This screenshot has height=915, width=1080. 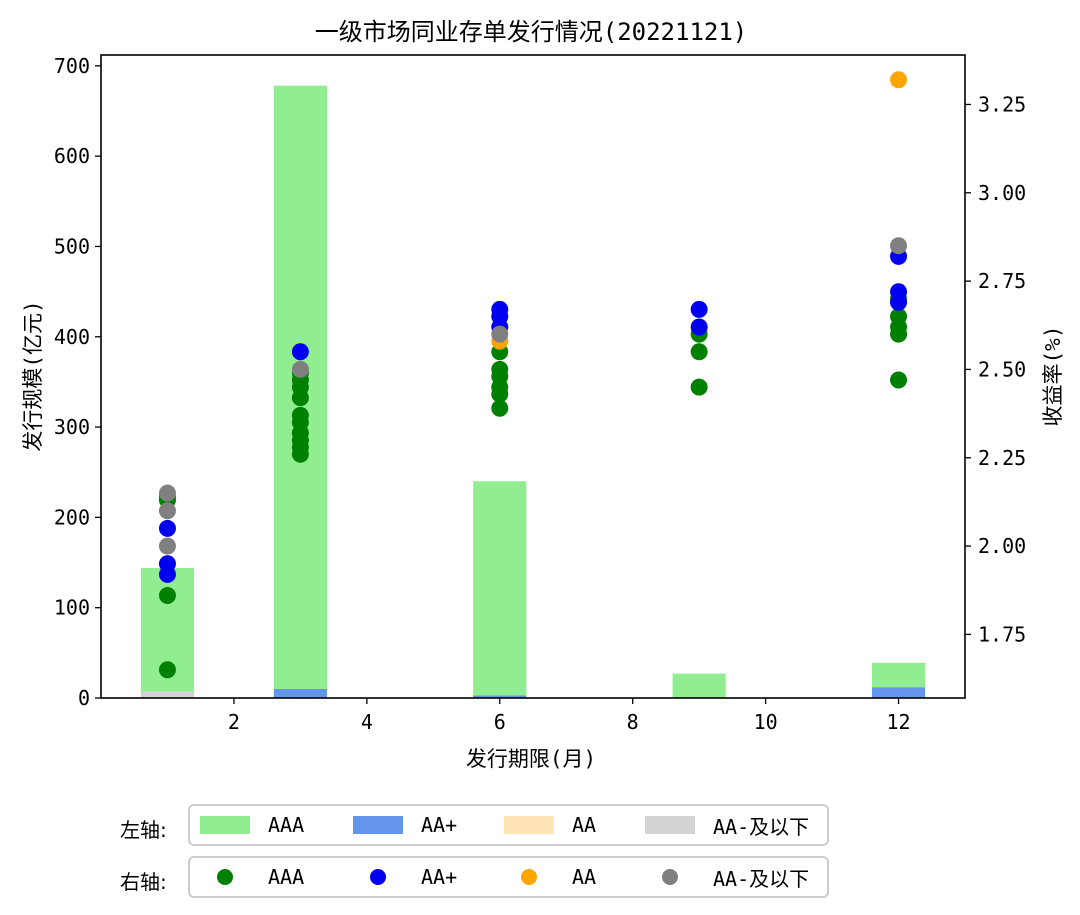 I want to click on legend-left-swatch-aa-minus, so click(x=670, y=825).